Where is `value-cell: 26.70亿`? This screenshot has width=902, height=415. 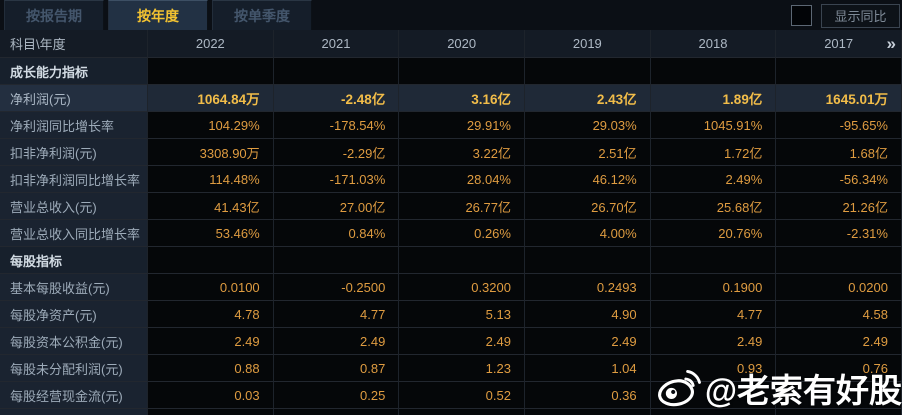
value-cell: 26.70亿 is located at coordinates (587, 206).